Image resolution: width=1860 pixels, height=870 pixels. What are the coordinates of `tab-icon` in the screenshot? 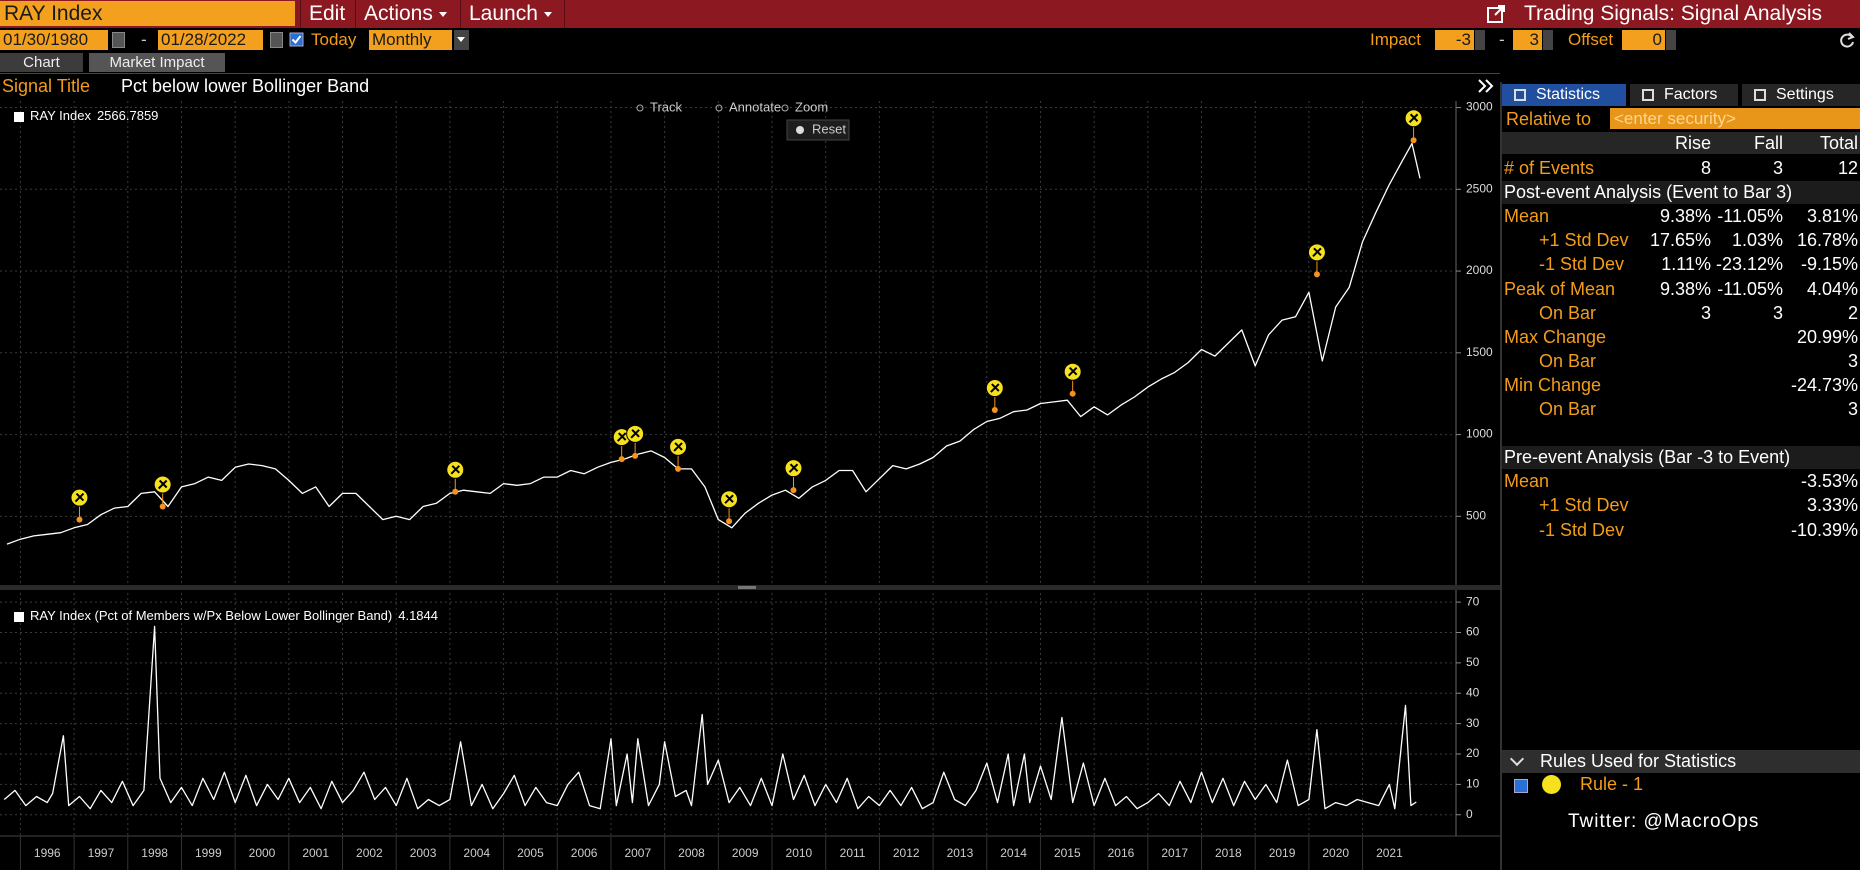 It's located at (1648, 95).